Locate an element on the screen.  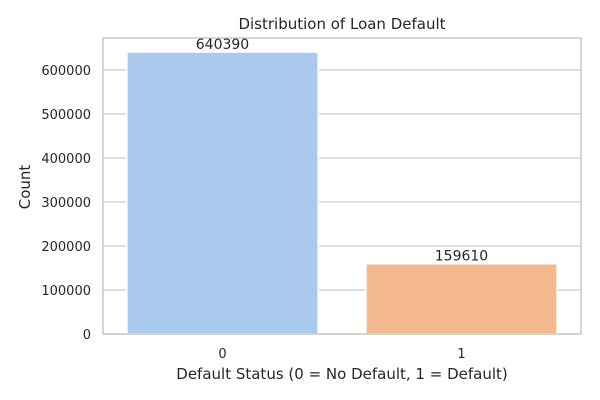
x-tick-label: 1 is located at coordinates (461, 354).